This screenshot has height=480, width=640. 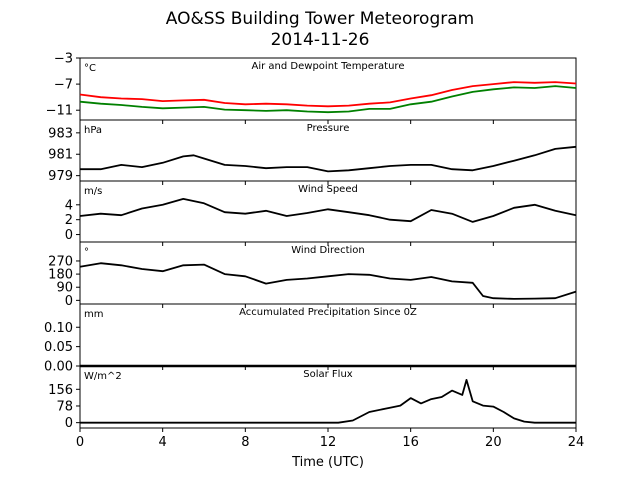 What do you see at coordinates (328, 374) in the screenshot?
I see `panel-solar_flux-label: Solar Flux` at bounding box center [328, 374].